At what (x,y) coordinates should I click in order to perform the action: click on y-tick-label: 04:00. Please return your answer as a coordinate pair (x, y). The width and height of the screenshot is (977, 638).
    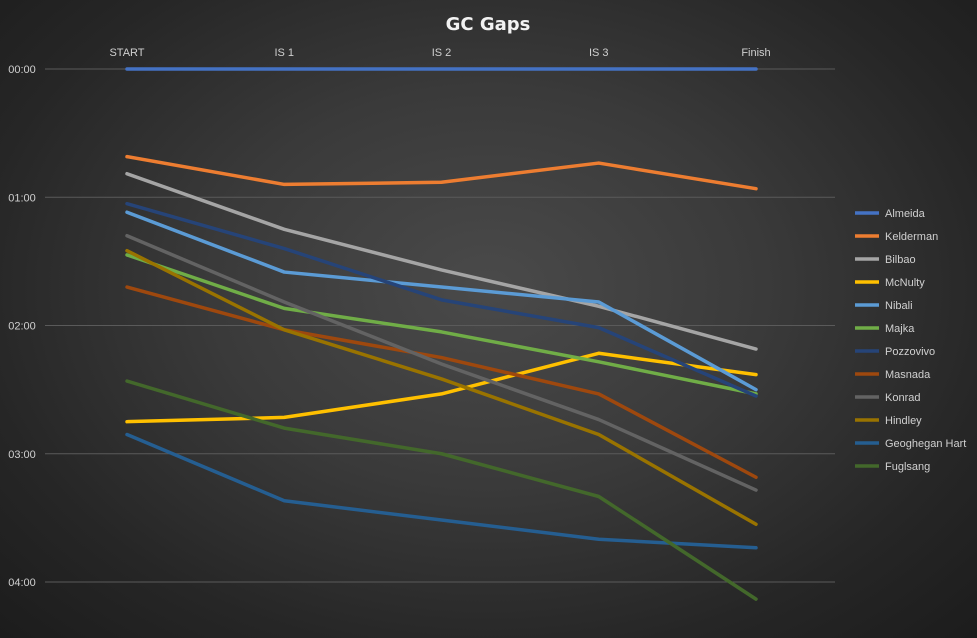
    Looking at the image, I should click on (22, 583).